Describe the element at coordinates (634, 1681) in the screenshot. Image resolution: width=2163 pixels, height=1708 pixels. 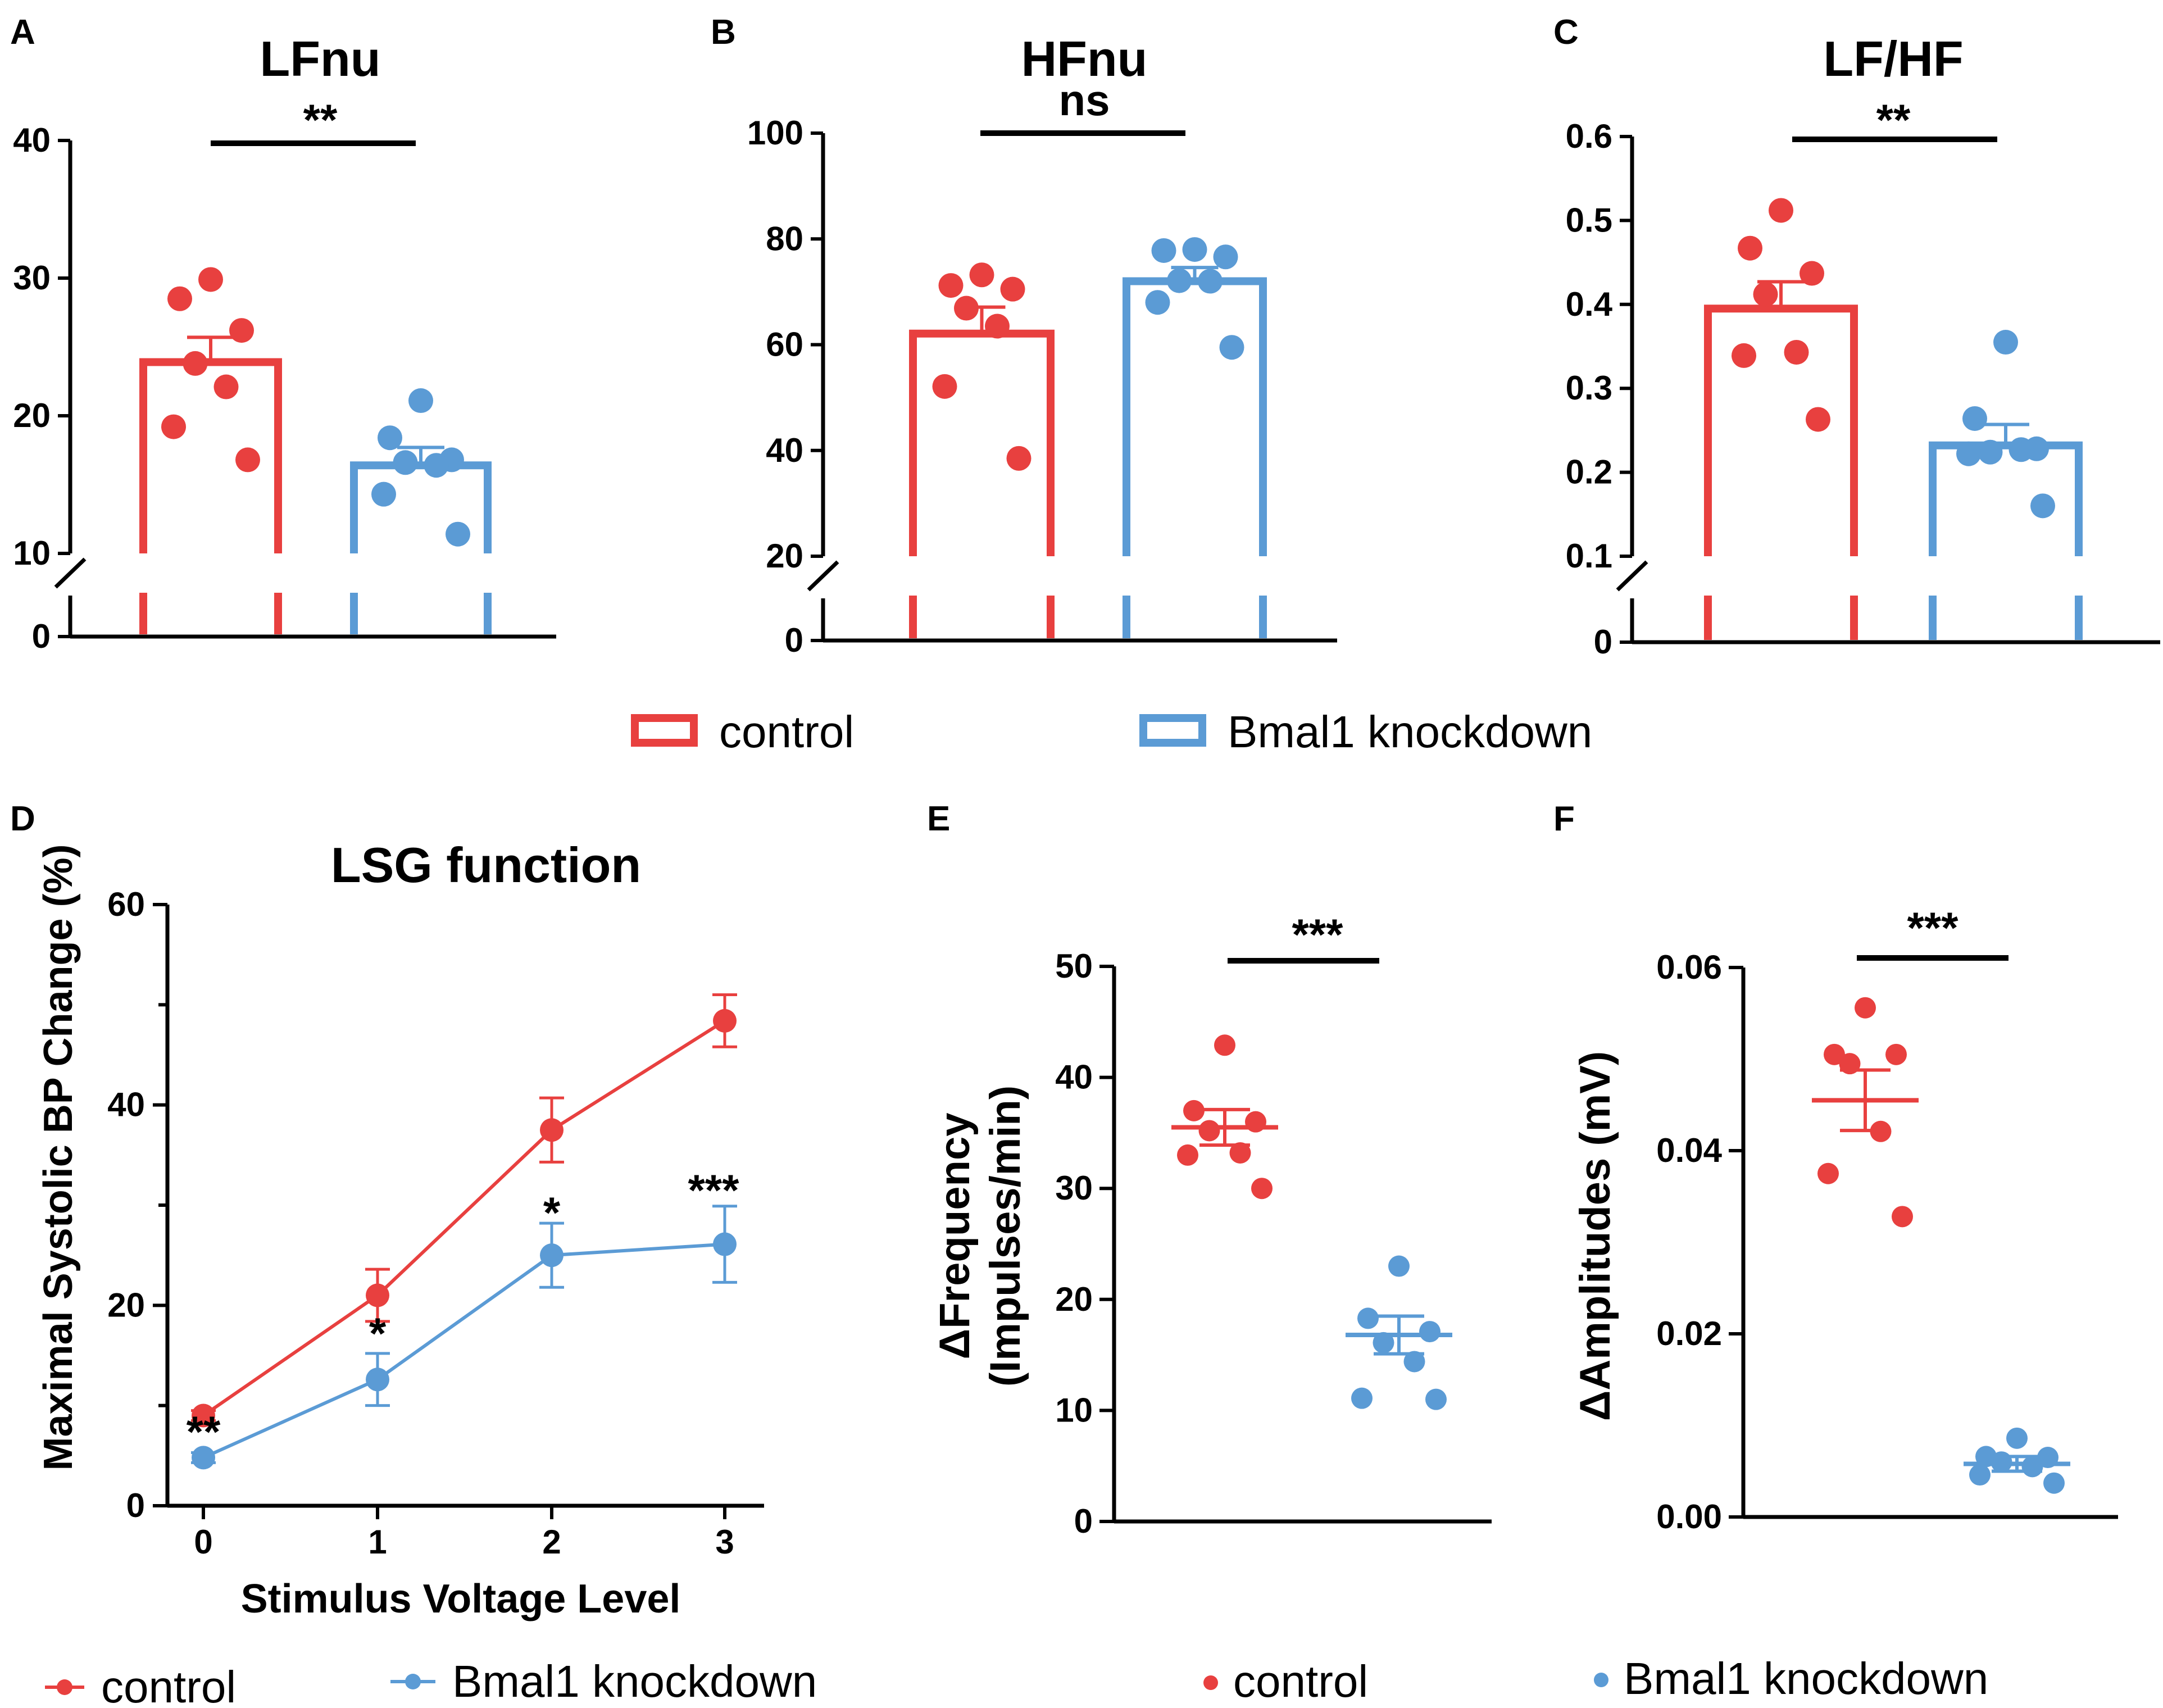
I see `legend-d-knockdown-label: Bmal1 knockdown` at that location.